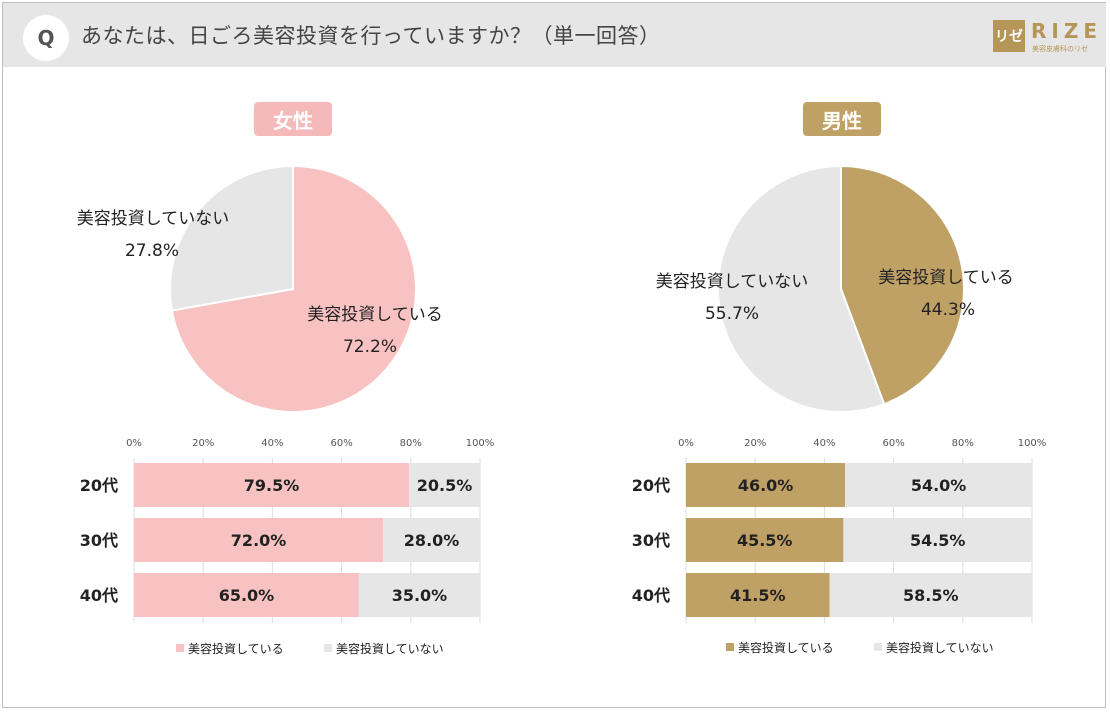 Image resolution: width=1110 pixels, height=712 pixels. I want to click on male-bar-data-label: 58.5%, so click(931, 595).